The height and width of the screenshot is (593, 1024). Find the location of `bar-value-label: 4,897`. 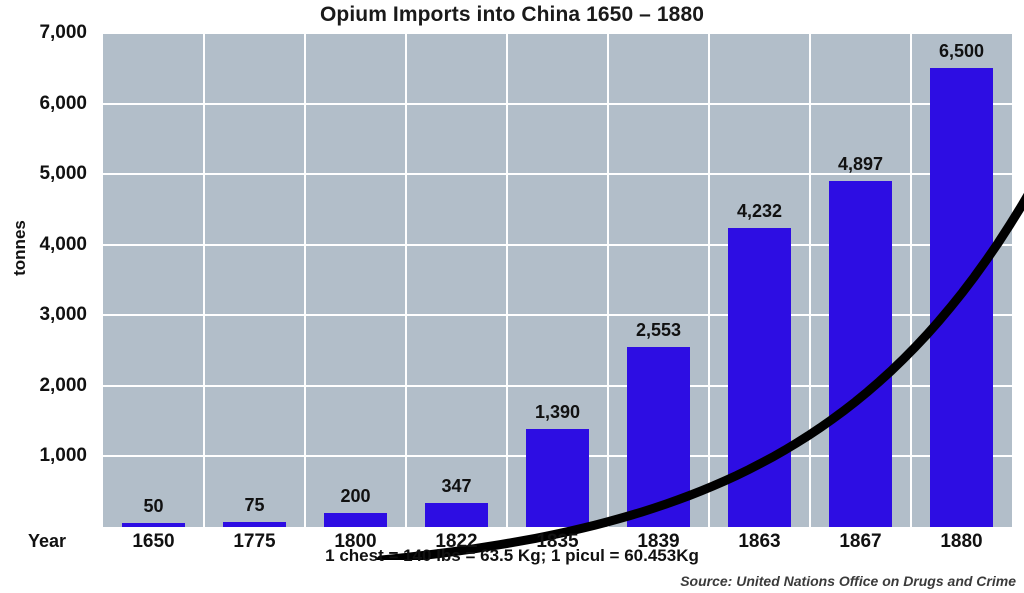

bar-value-label: 4,897 is located at coordinates (860, 164).